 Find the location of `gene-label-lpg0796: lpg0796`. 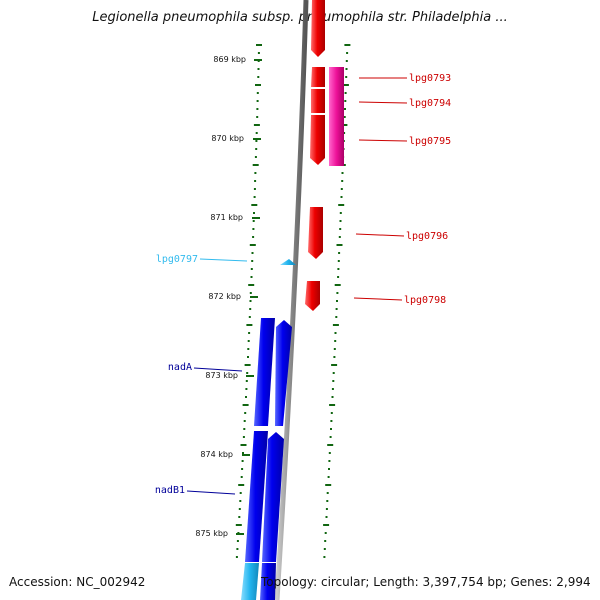

gene-label-lpg0796: lpg0796 is located at coordinates (427, 236).